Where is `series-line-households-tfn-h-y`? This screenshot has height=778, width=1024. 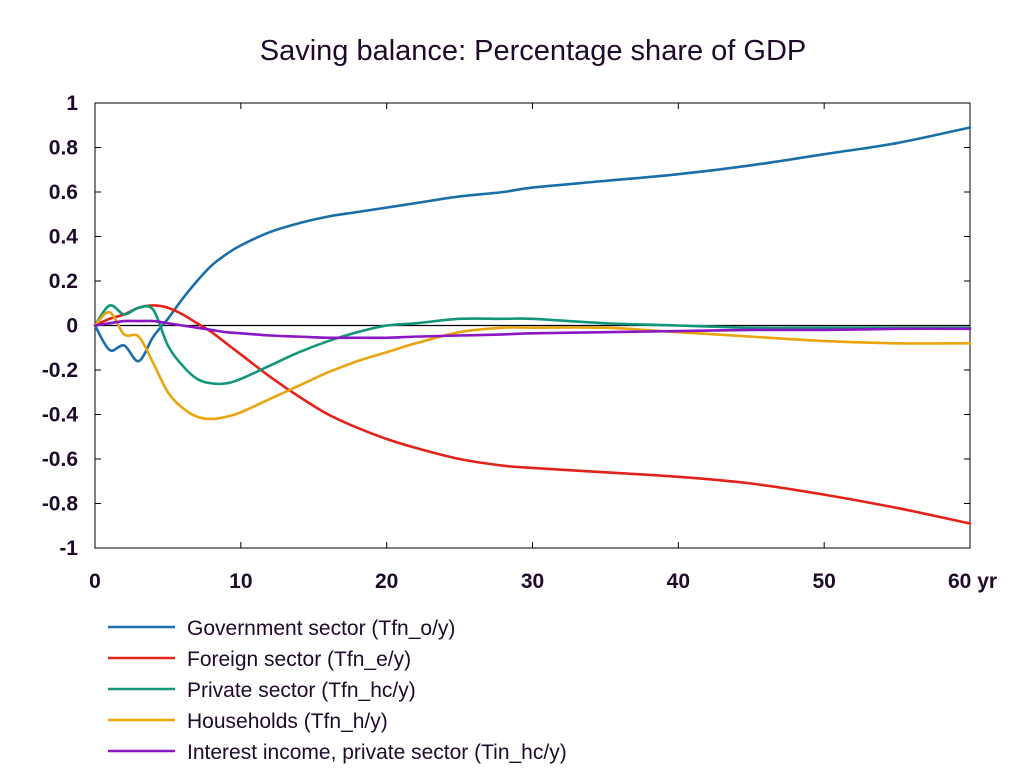
series-line-households-tfn-h-y is located at coordinates (532, 365).